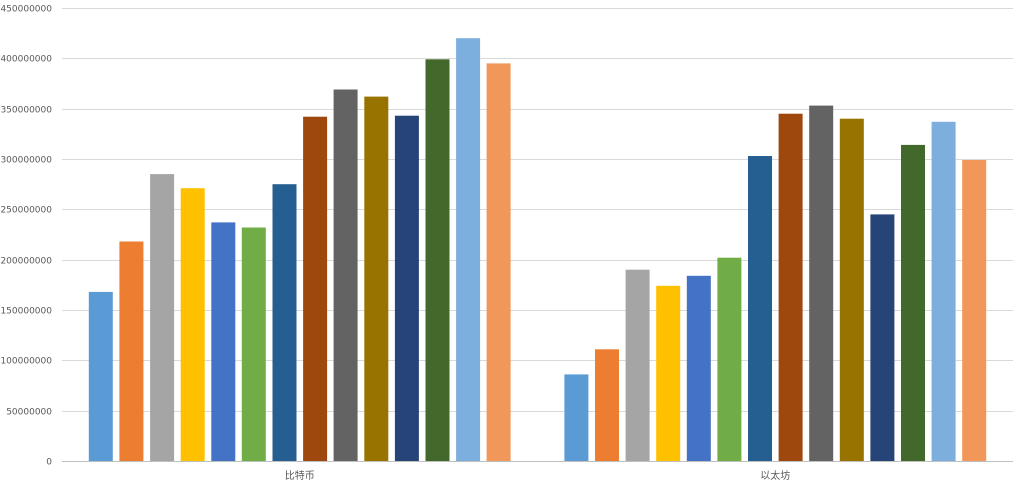 The width and height of the screenshot is (1026, 480). I want to click on y-tick-label: 200000000, so click(26, 262).